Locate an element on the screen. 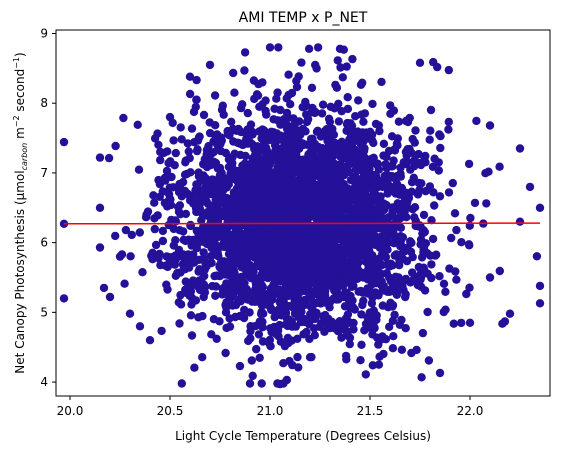  x-axis-ticks: 20.0 20.5 21.0 21.5 22.0 is located at coordinates (270, 407).